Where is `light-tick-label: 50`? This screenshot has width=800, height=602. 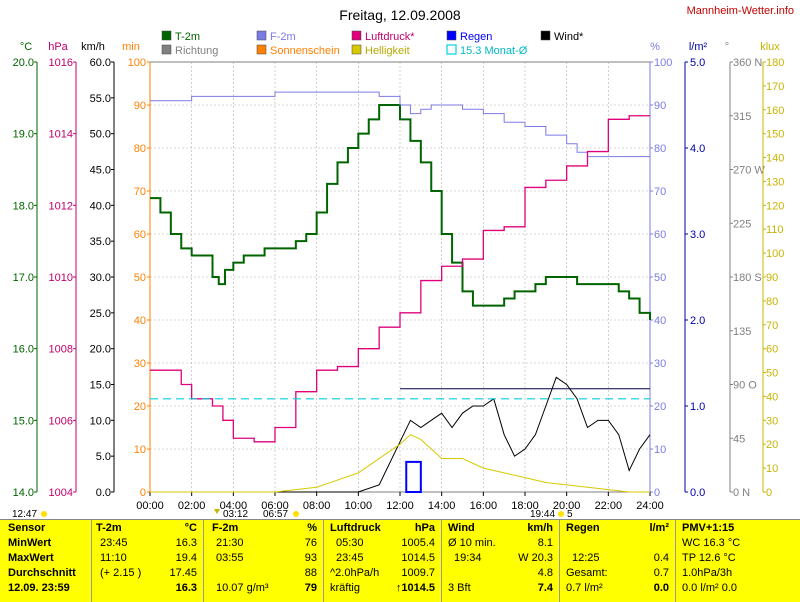 light-tick-label: 50 is located at coordinates (772, 374).